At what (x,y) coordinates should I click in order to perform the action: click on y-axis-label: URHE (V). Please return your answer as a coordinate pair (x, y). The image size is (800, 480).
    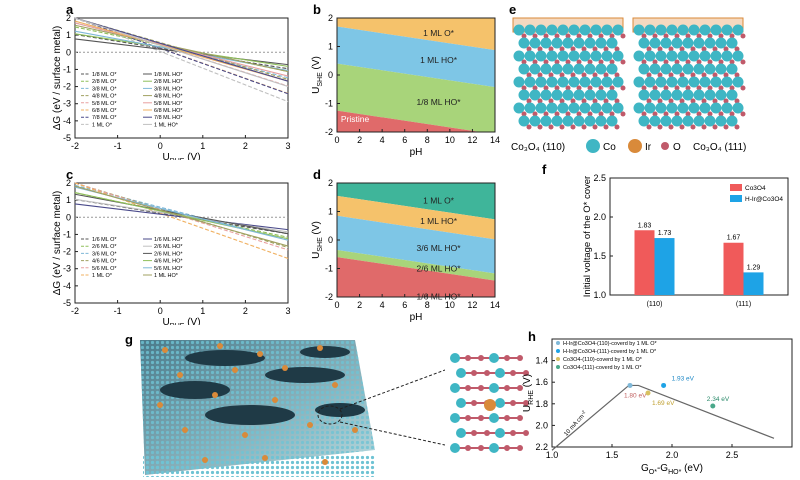
    Looking at the image, I should click on (528, 393).